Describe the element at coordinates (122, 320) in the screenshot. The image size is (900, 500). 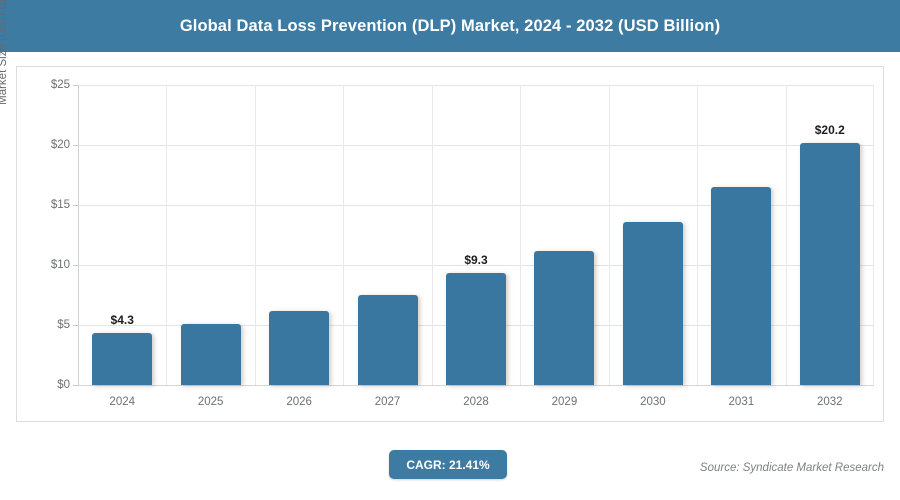
I see `bar-value-label-2024: $4.3` at that location.